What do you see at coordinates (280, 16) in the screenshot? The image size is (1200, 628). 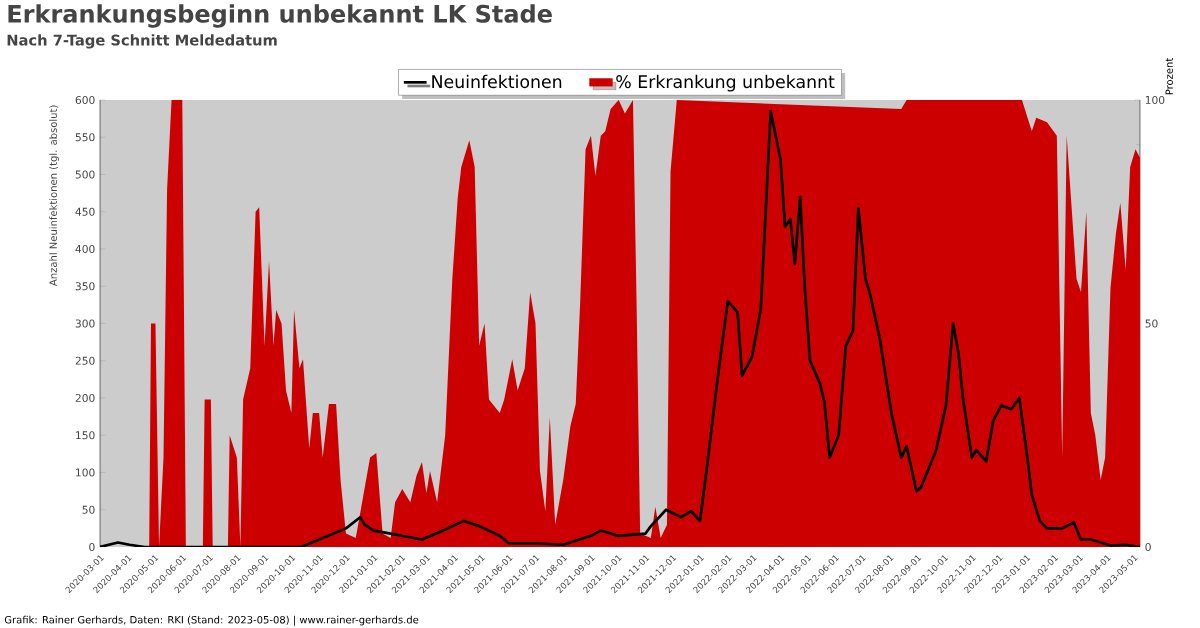 I see `chart-title: Erkrankungsbeginn unbekannt LK Stade` at bounding box center [280, 16].